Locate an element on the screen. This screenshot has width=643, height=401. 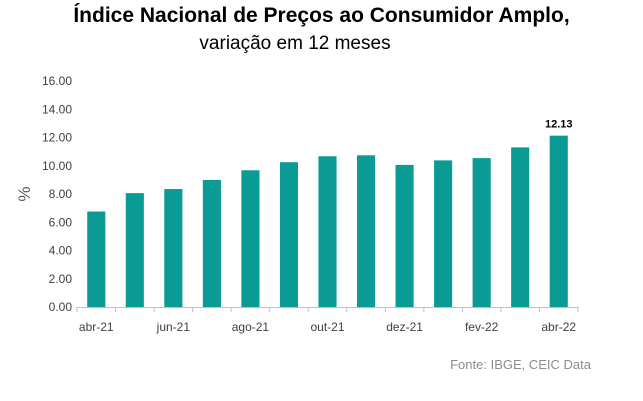
x-tick-label: fev-22 is located at coordinates (482, 327).